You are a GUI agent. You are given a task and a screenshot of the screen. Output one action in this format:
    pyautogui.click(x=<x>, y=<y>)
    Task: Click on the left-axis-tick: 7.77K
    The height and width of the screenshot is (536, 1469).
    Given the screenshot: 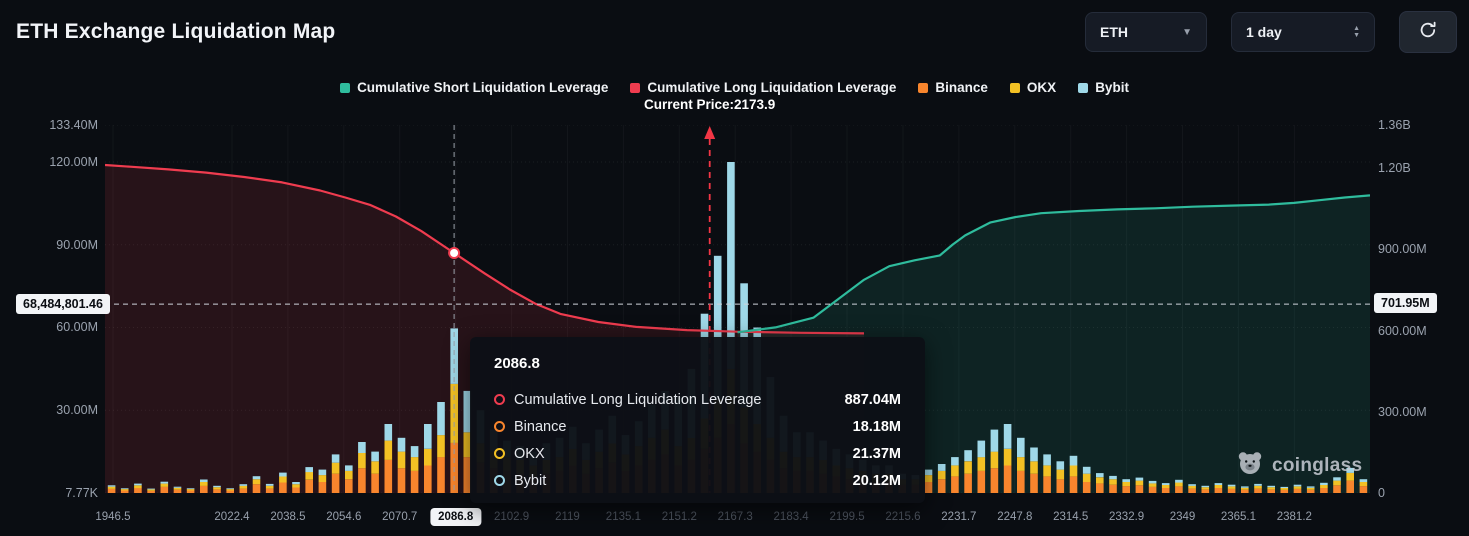 What is the action you would take?
    pyautogui.click(x=81, y=492)
    